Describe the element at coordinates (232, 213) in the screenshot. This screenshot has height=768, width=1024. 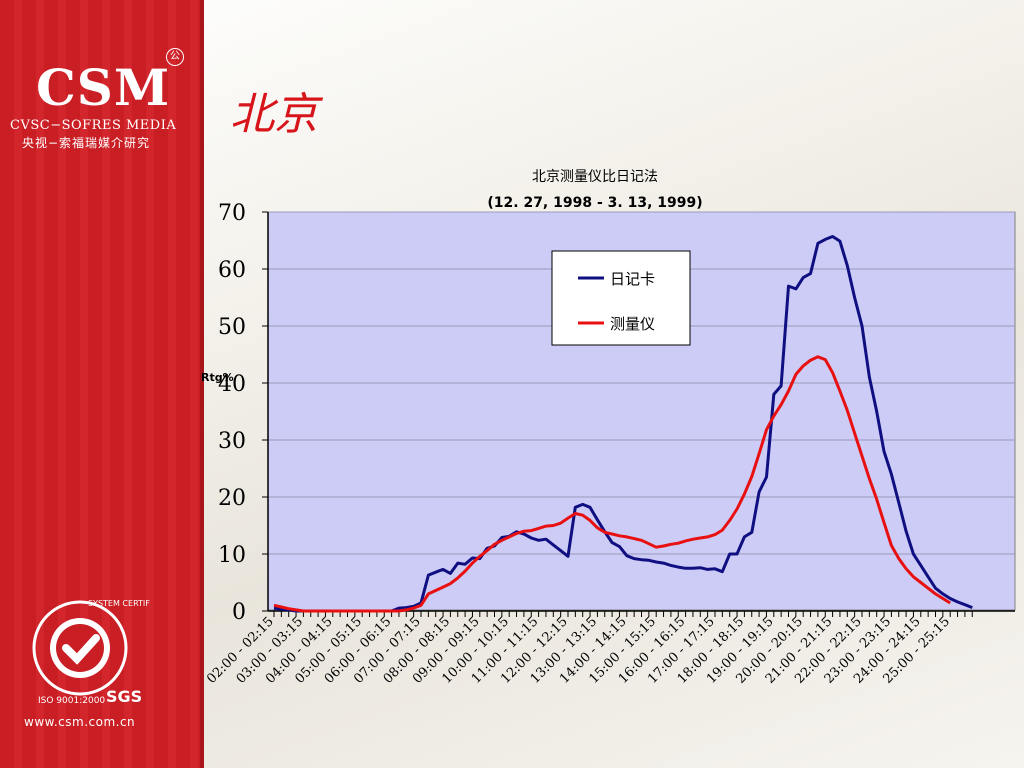
I see `y-tick-label: 70` at that location.